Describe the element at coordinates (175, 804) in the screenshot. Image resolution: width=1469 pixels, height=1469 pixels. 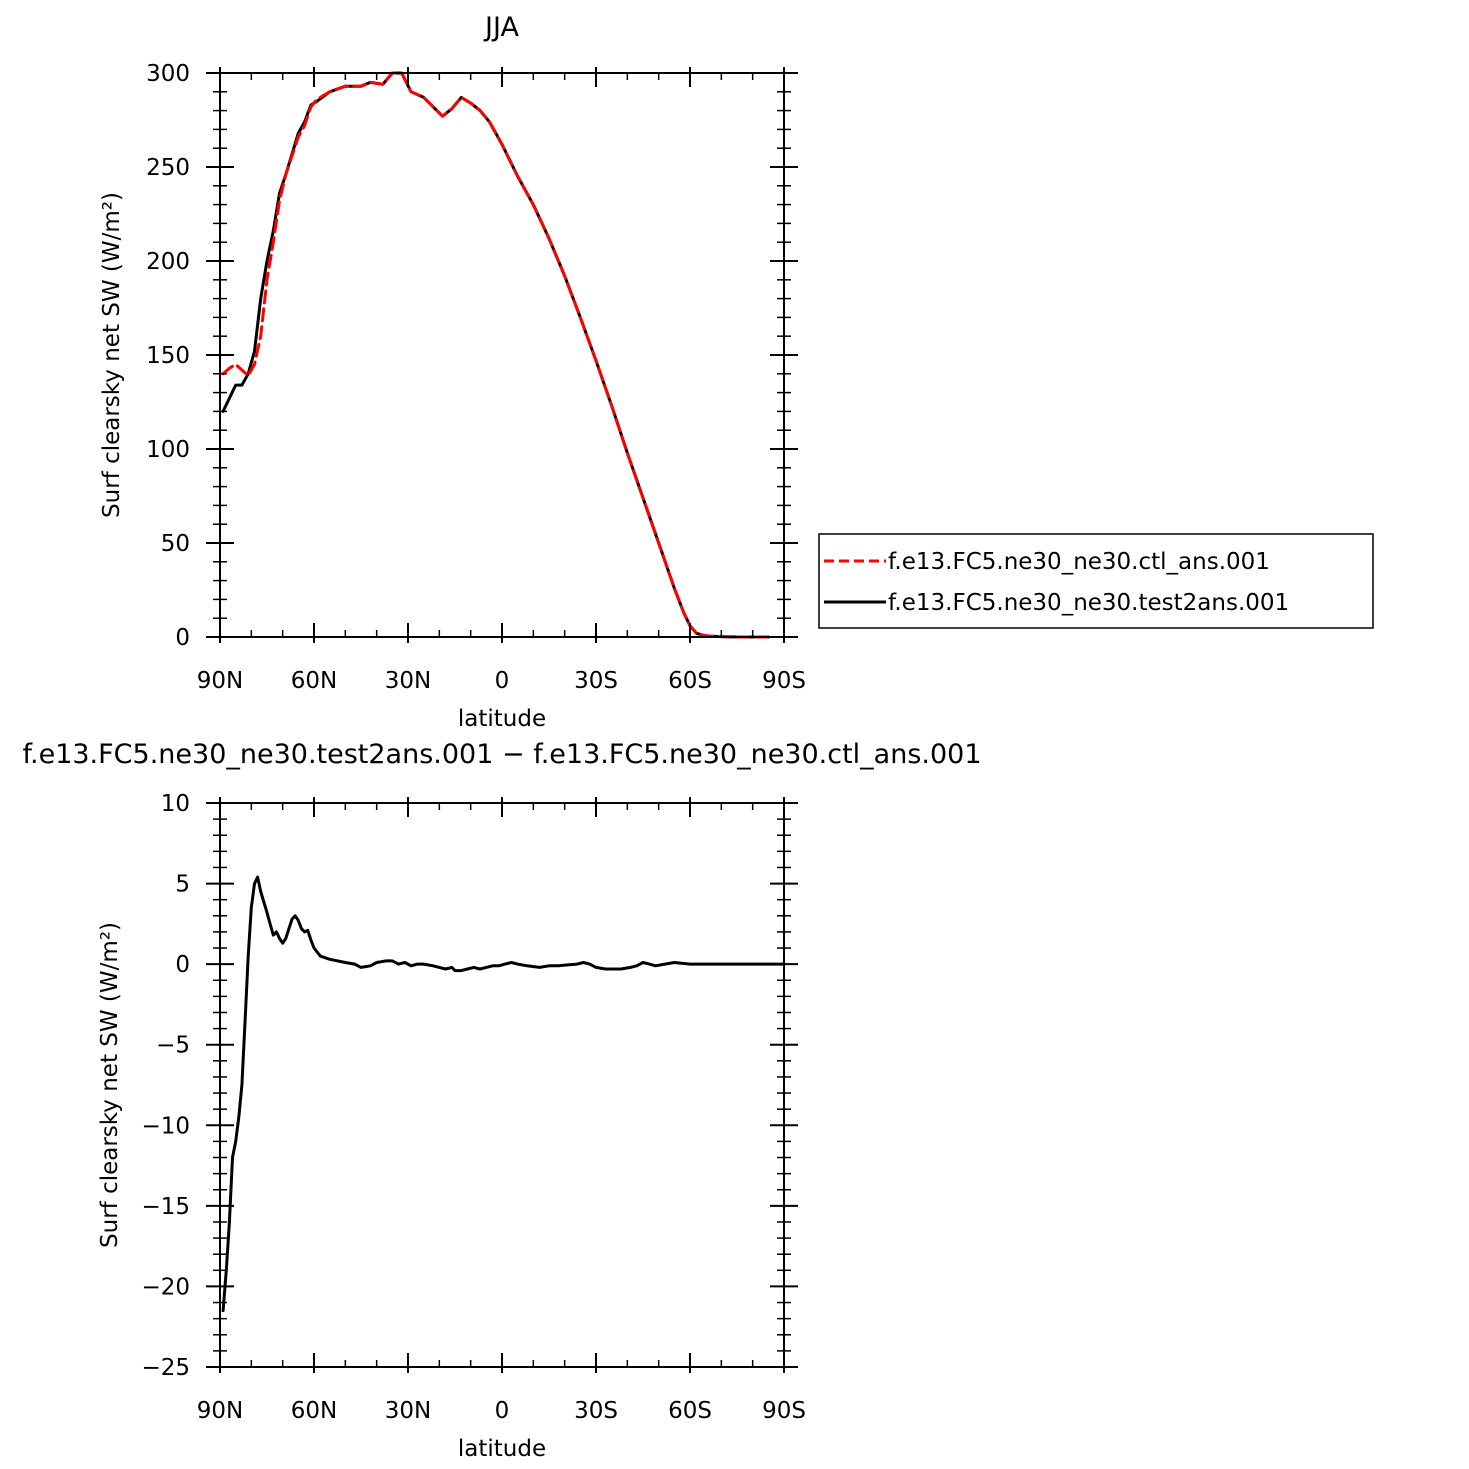
I see `bottom-y-tick-label: 10` at that location.